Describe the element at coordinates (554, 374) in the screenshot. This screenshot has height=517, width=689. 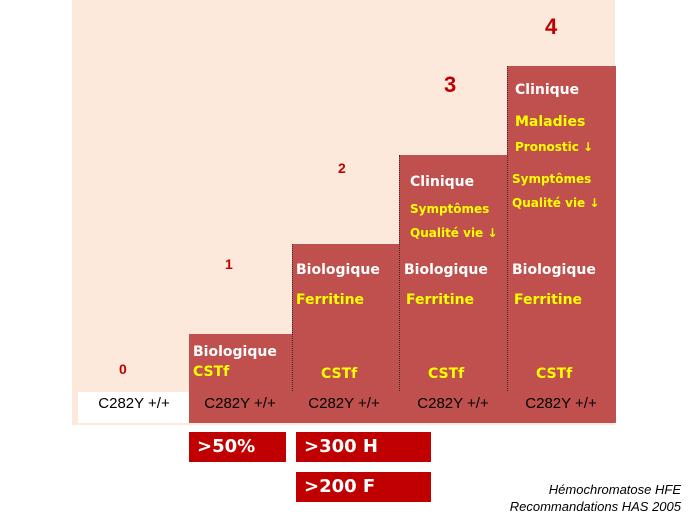
I see `col4-cstf: CSTf` at that location.